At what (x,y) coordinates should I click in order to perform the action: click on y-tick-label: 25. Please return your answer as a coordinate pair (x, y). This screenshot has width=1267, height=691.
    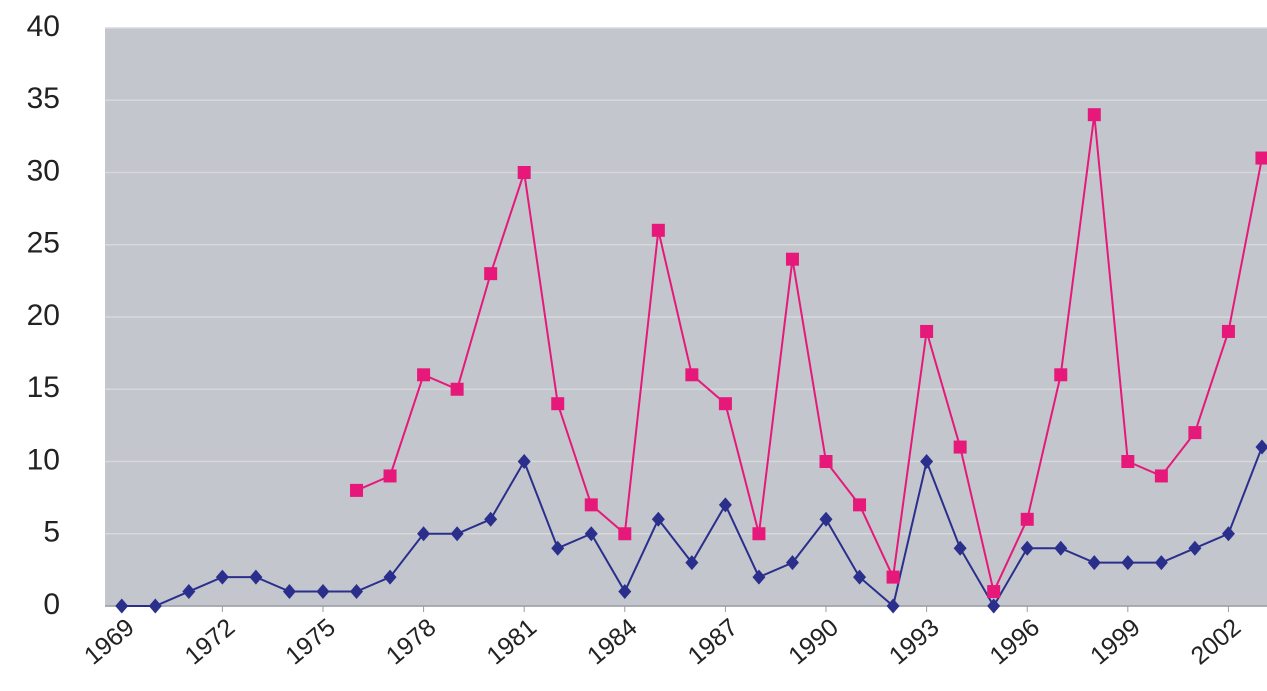
    Looking at the image, I should click on (43, 243).